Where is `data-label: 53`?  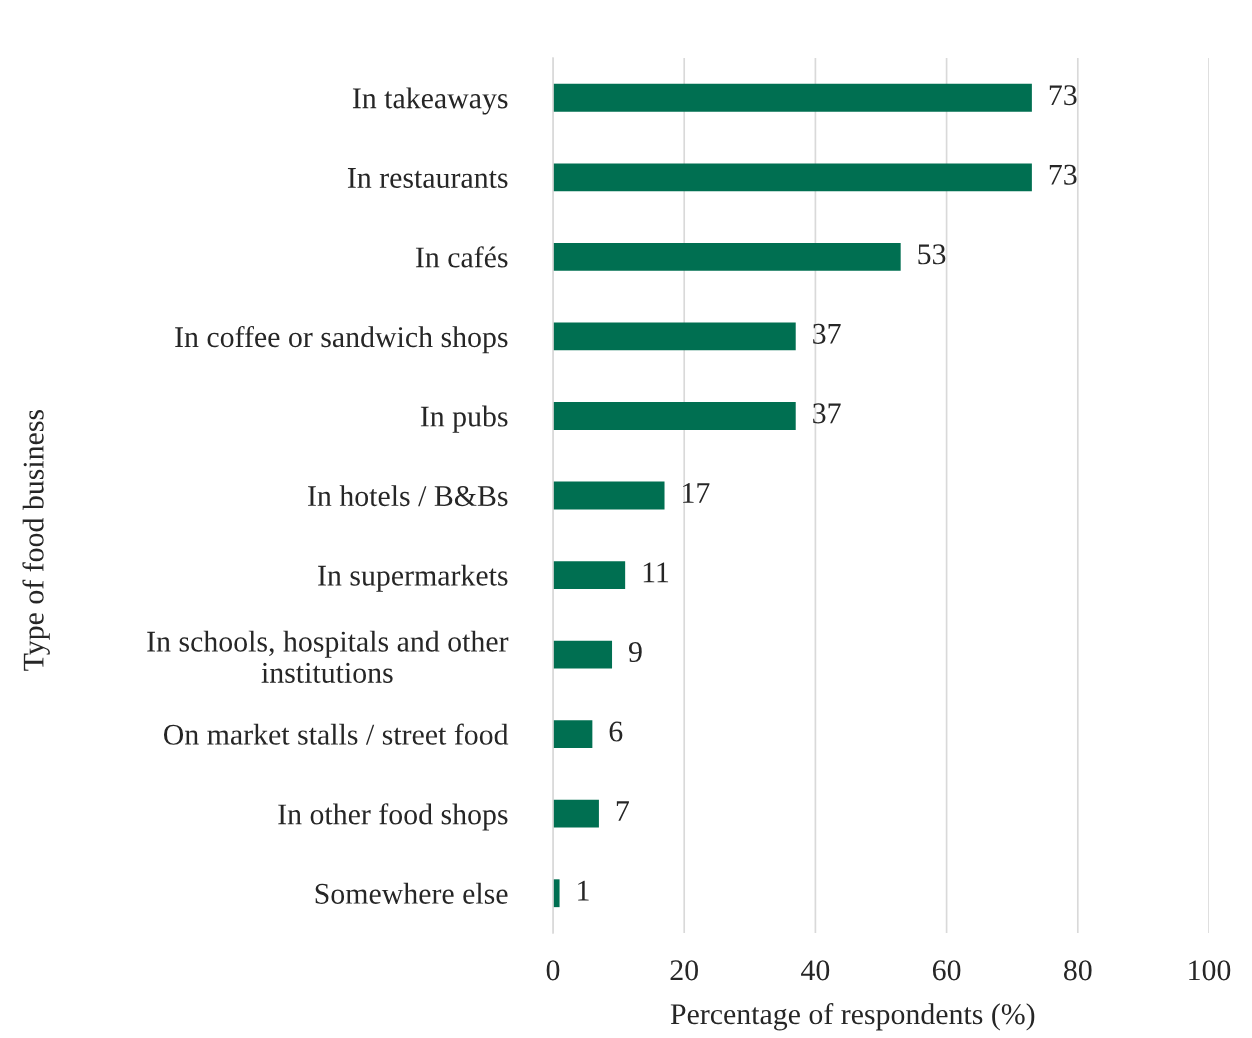
data-label: 53 is located at coordinates (932, 254).